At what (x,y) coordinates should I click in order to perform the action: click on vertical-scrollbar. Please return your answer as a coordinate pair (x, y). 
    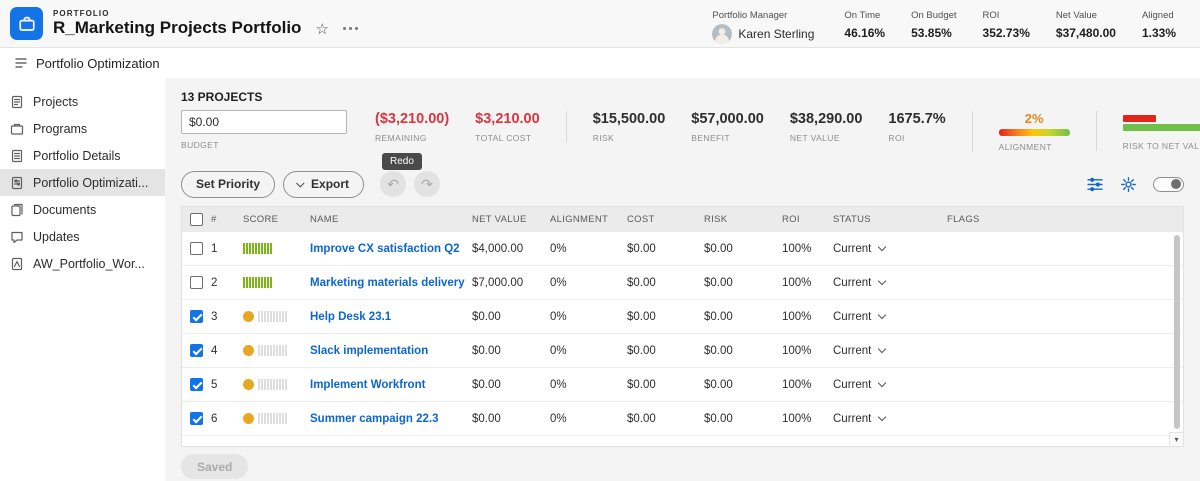
    Looking at the image, I should click on (1177, 332).